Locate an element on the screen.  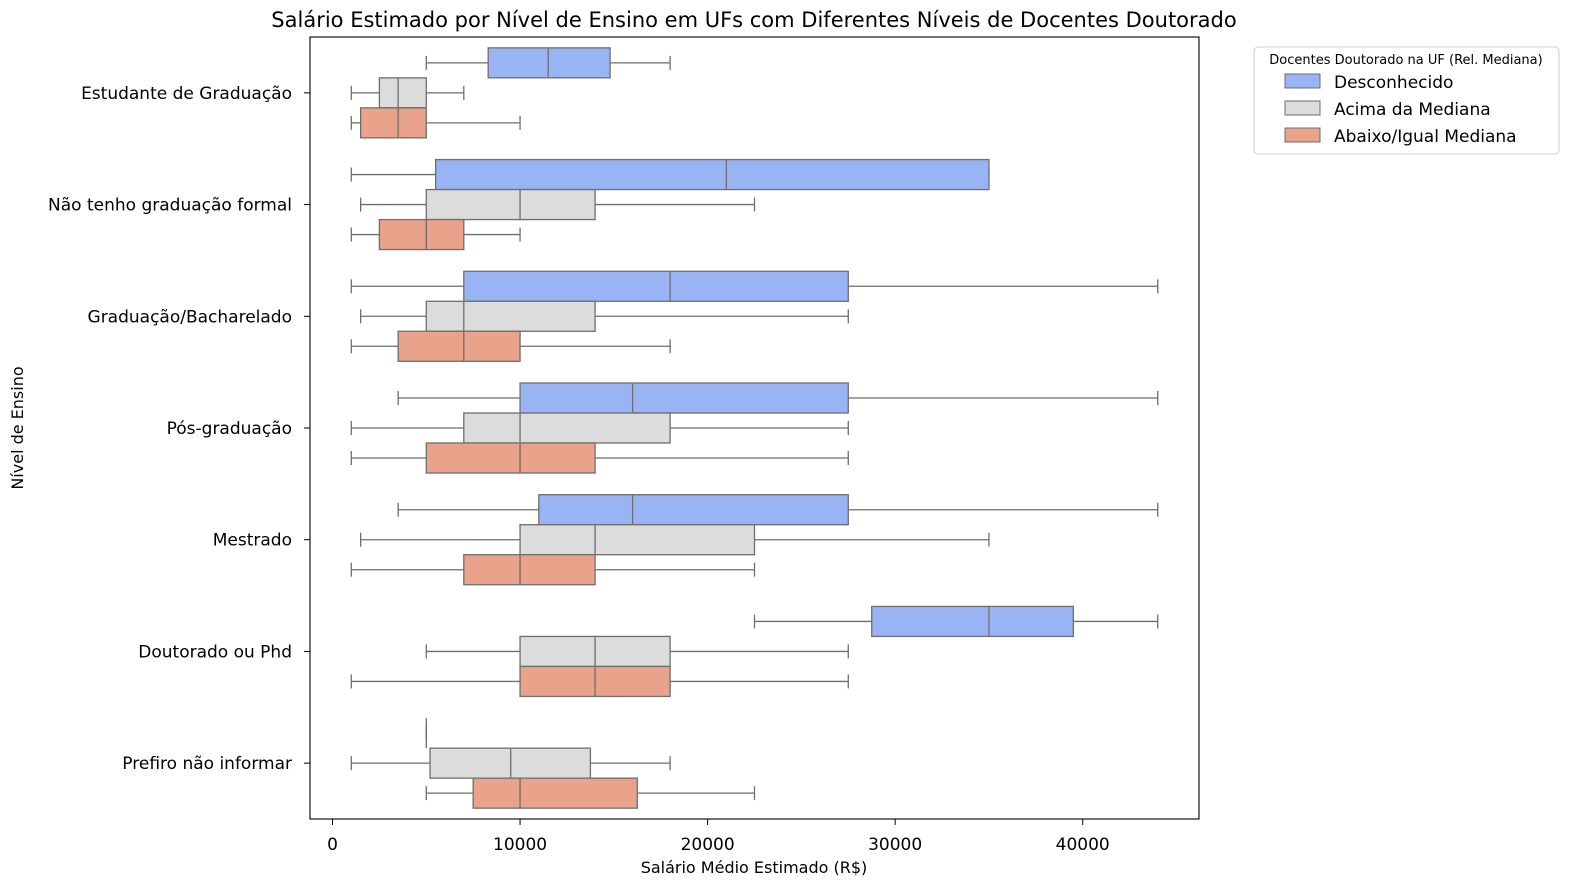
x-tick-label: 20000 is located at coordinates (708, 845).